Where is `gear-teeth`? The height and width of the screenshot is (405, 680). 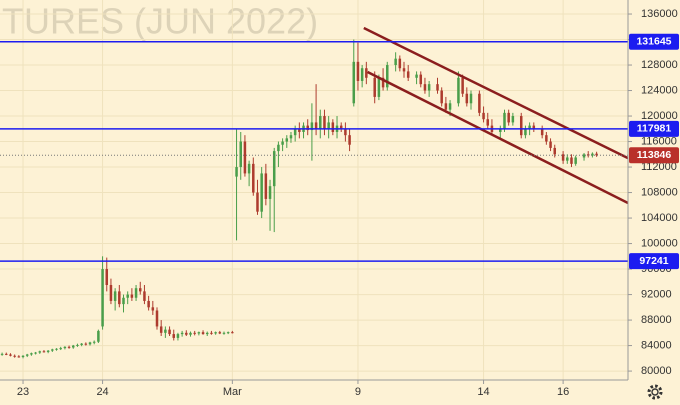 gear-teeth is located at coordinates (655, 392).